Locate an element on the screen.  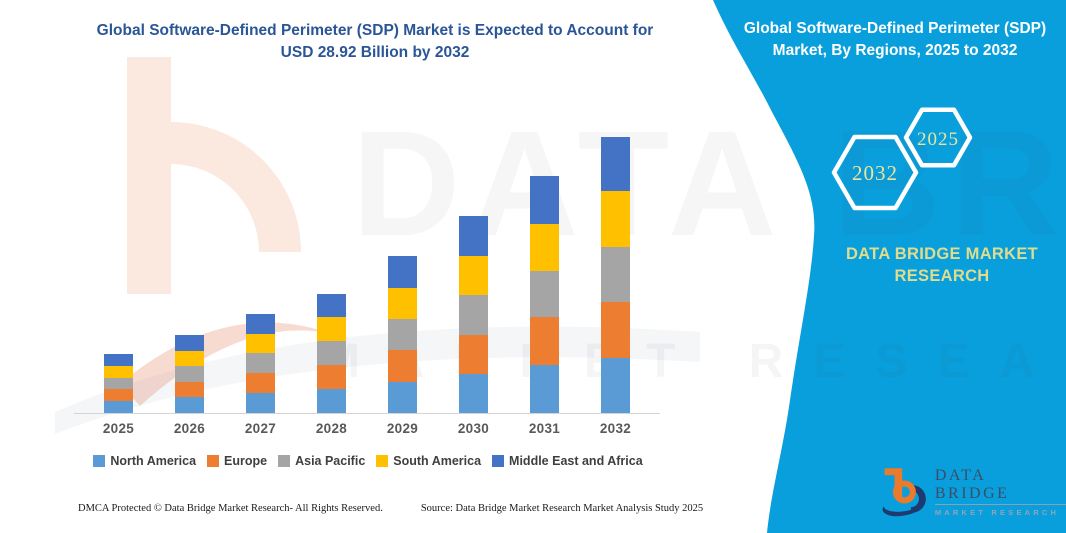
bar-segment-2031-north-america is located at coordinates (544, 389).